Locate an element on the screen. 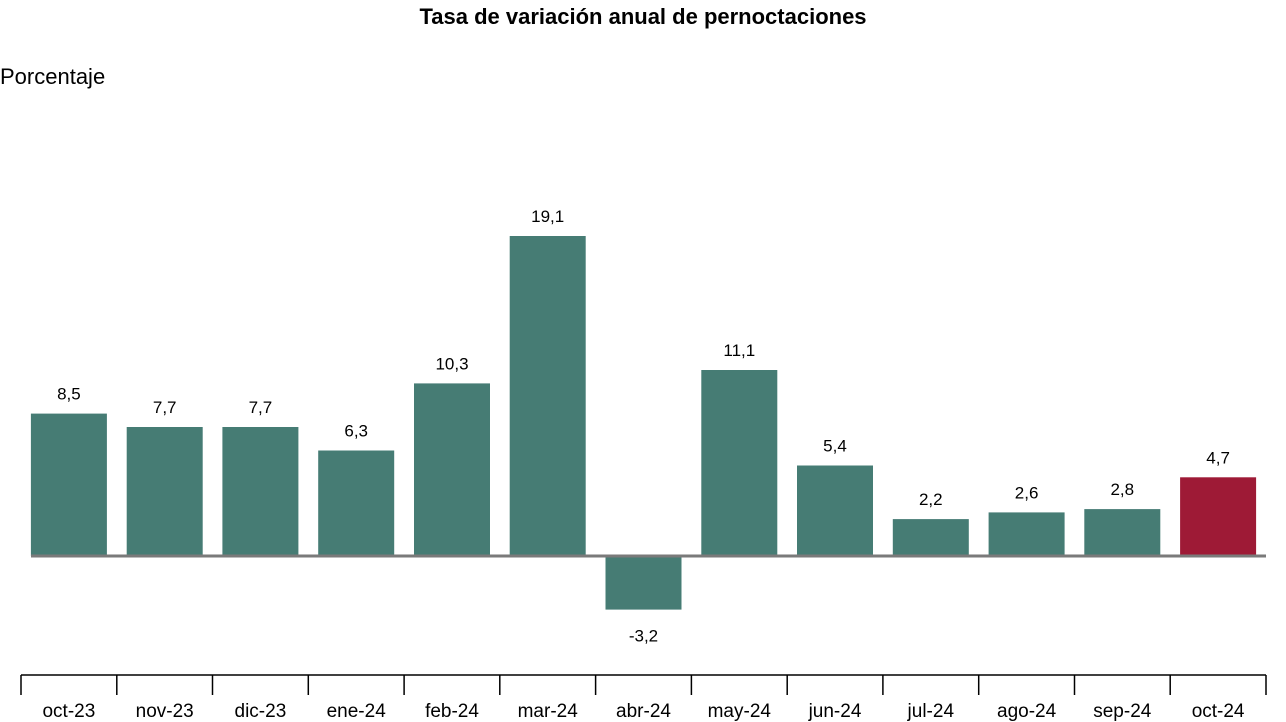  x-tick-label-ago-24: ago-24 is located at coordinates (1027, 711).